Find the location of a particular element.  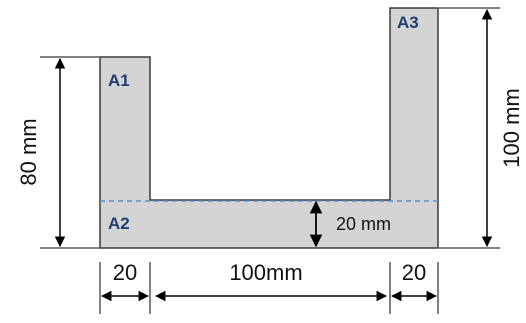

middle-width-label: 100mm is located at coordinates (265, 272).